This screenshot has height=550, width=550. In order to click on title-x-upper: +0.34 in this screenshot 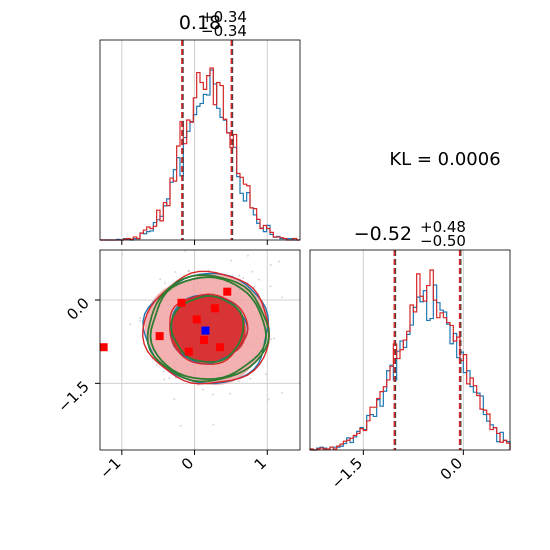, I will do `click(224, 17)`.